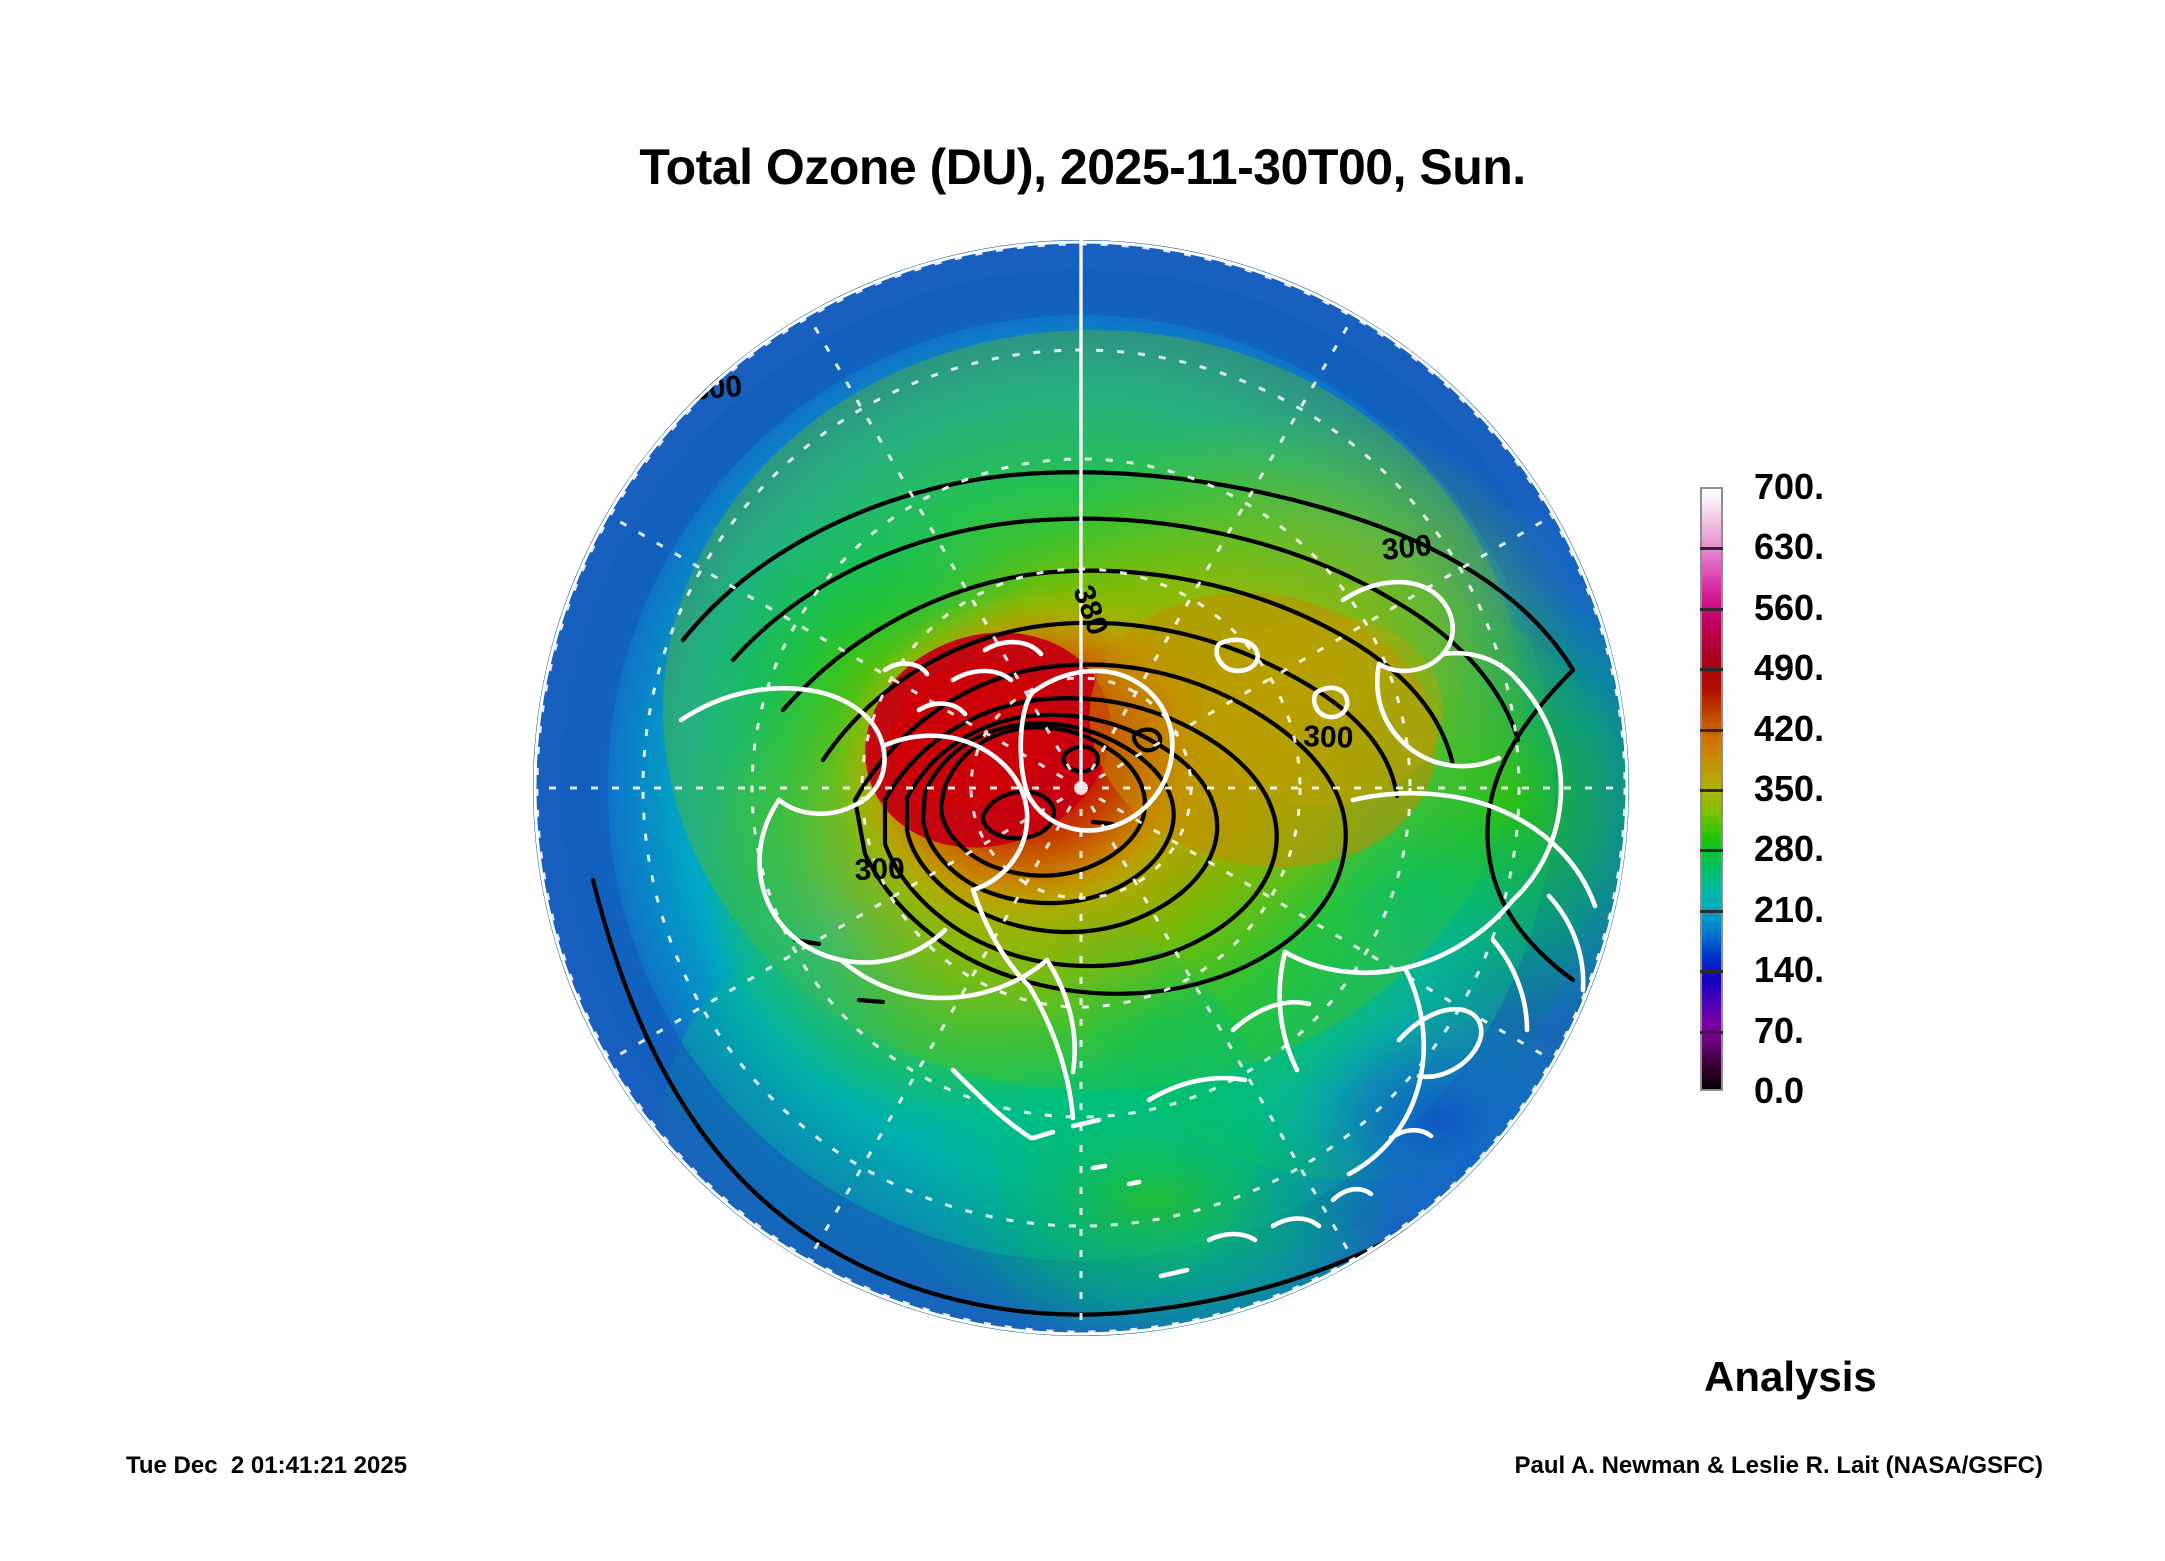 The height and width of the screenshot is (1561, 2165). Describe the element at coordinates (1789, 970) in the screenshot. I see `colorbar-label-140: 140.` at that location.